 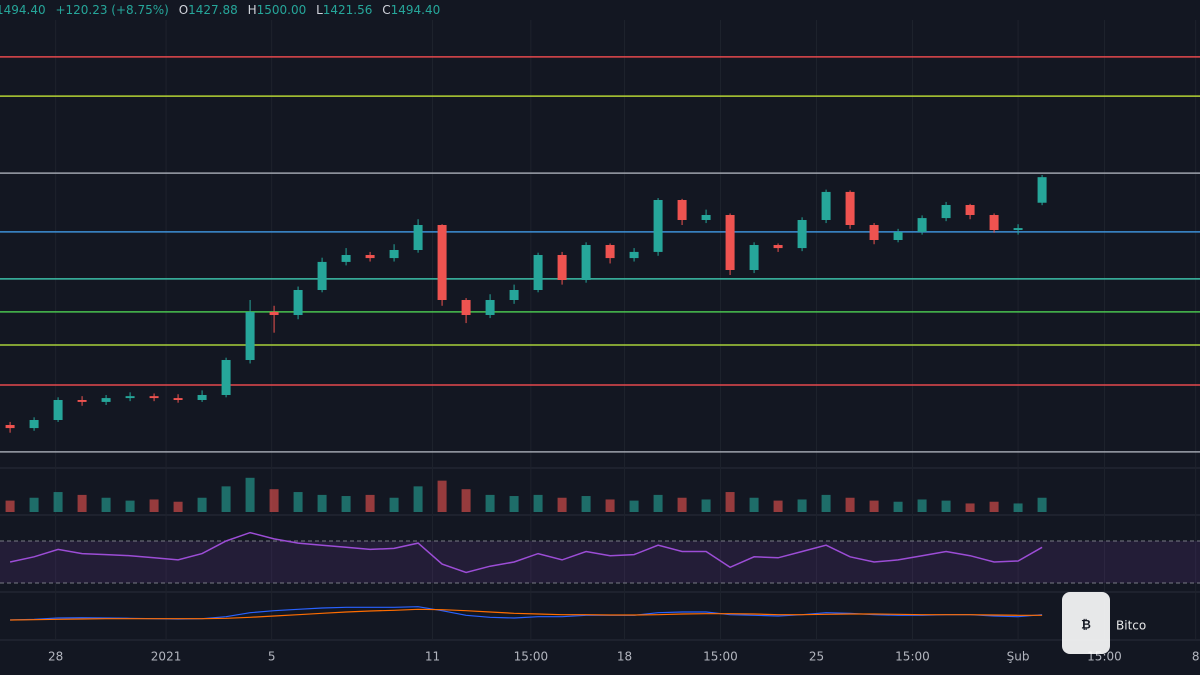 I want to click on close-value: 1494.40, so click(x=416, y=10).